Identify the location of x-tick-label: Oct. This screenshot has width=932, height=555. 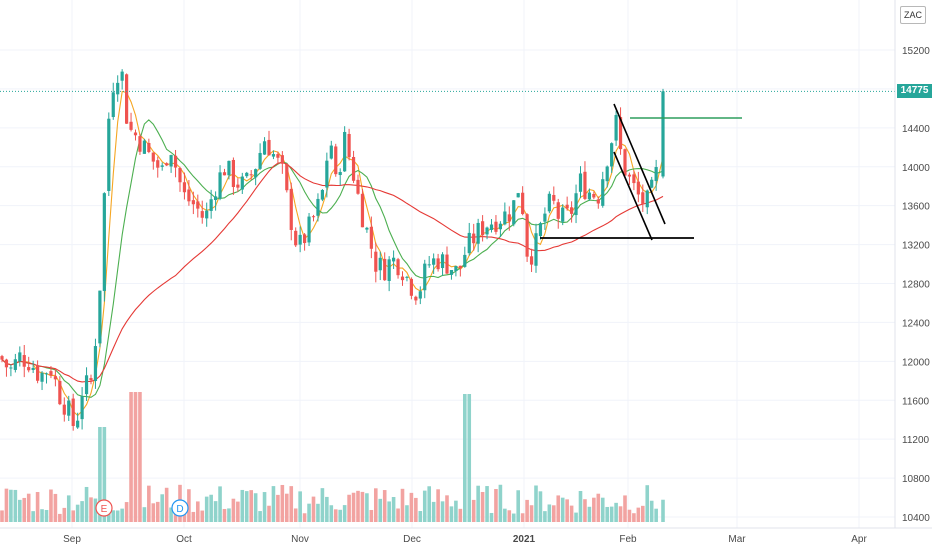
(184, 539).